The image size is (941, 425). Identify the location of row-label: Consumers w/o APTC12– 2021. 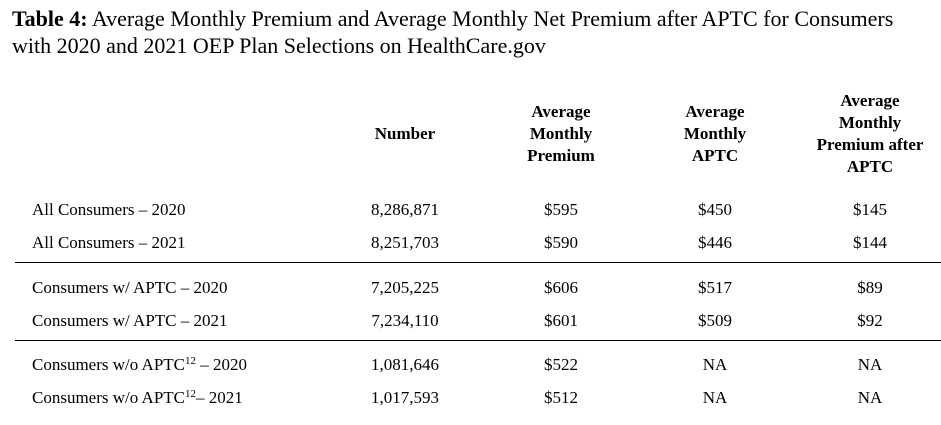
(137, 398).